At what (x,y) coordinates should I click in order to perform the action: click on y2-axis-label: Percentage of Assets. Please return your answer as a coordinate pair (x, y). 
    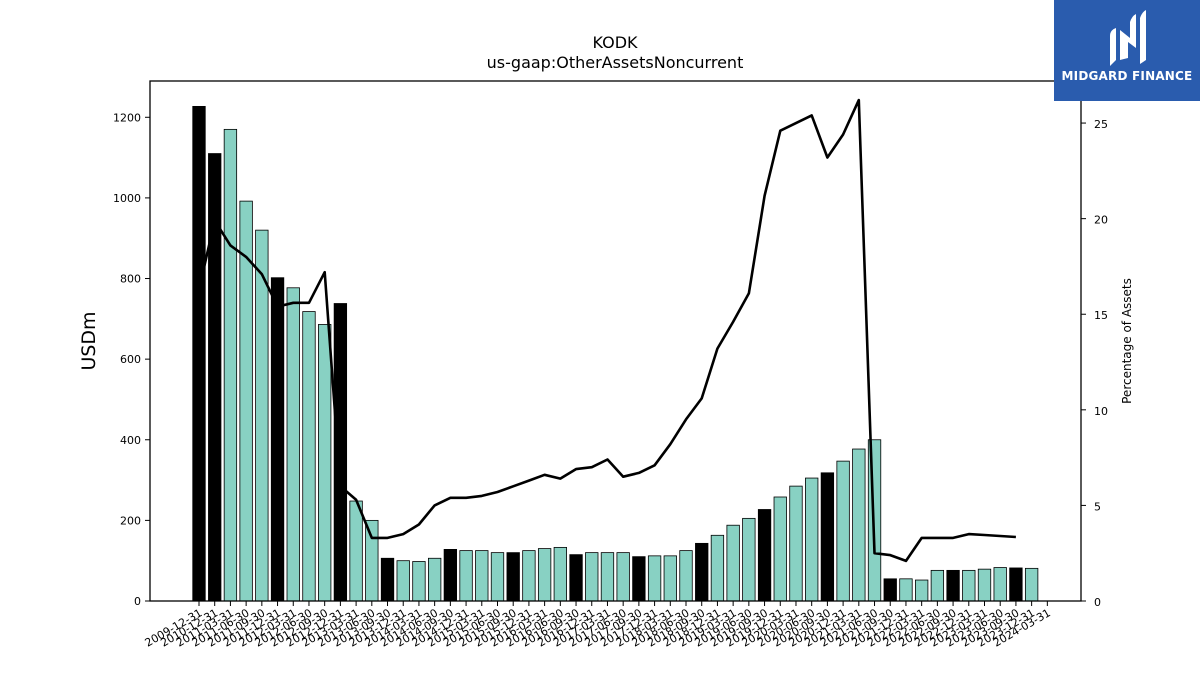
    Looking at the image, I should click on (1127, 341).